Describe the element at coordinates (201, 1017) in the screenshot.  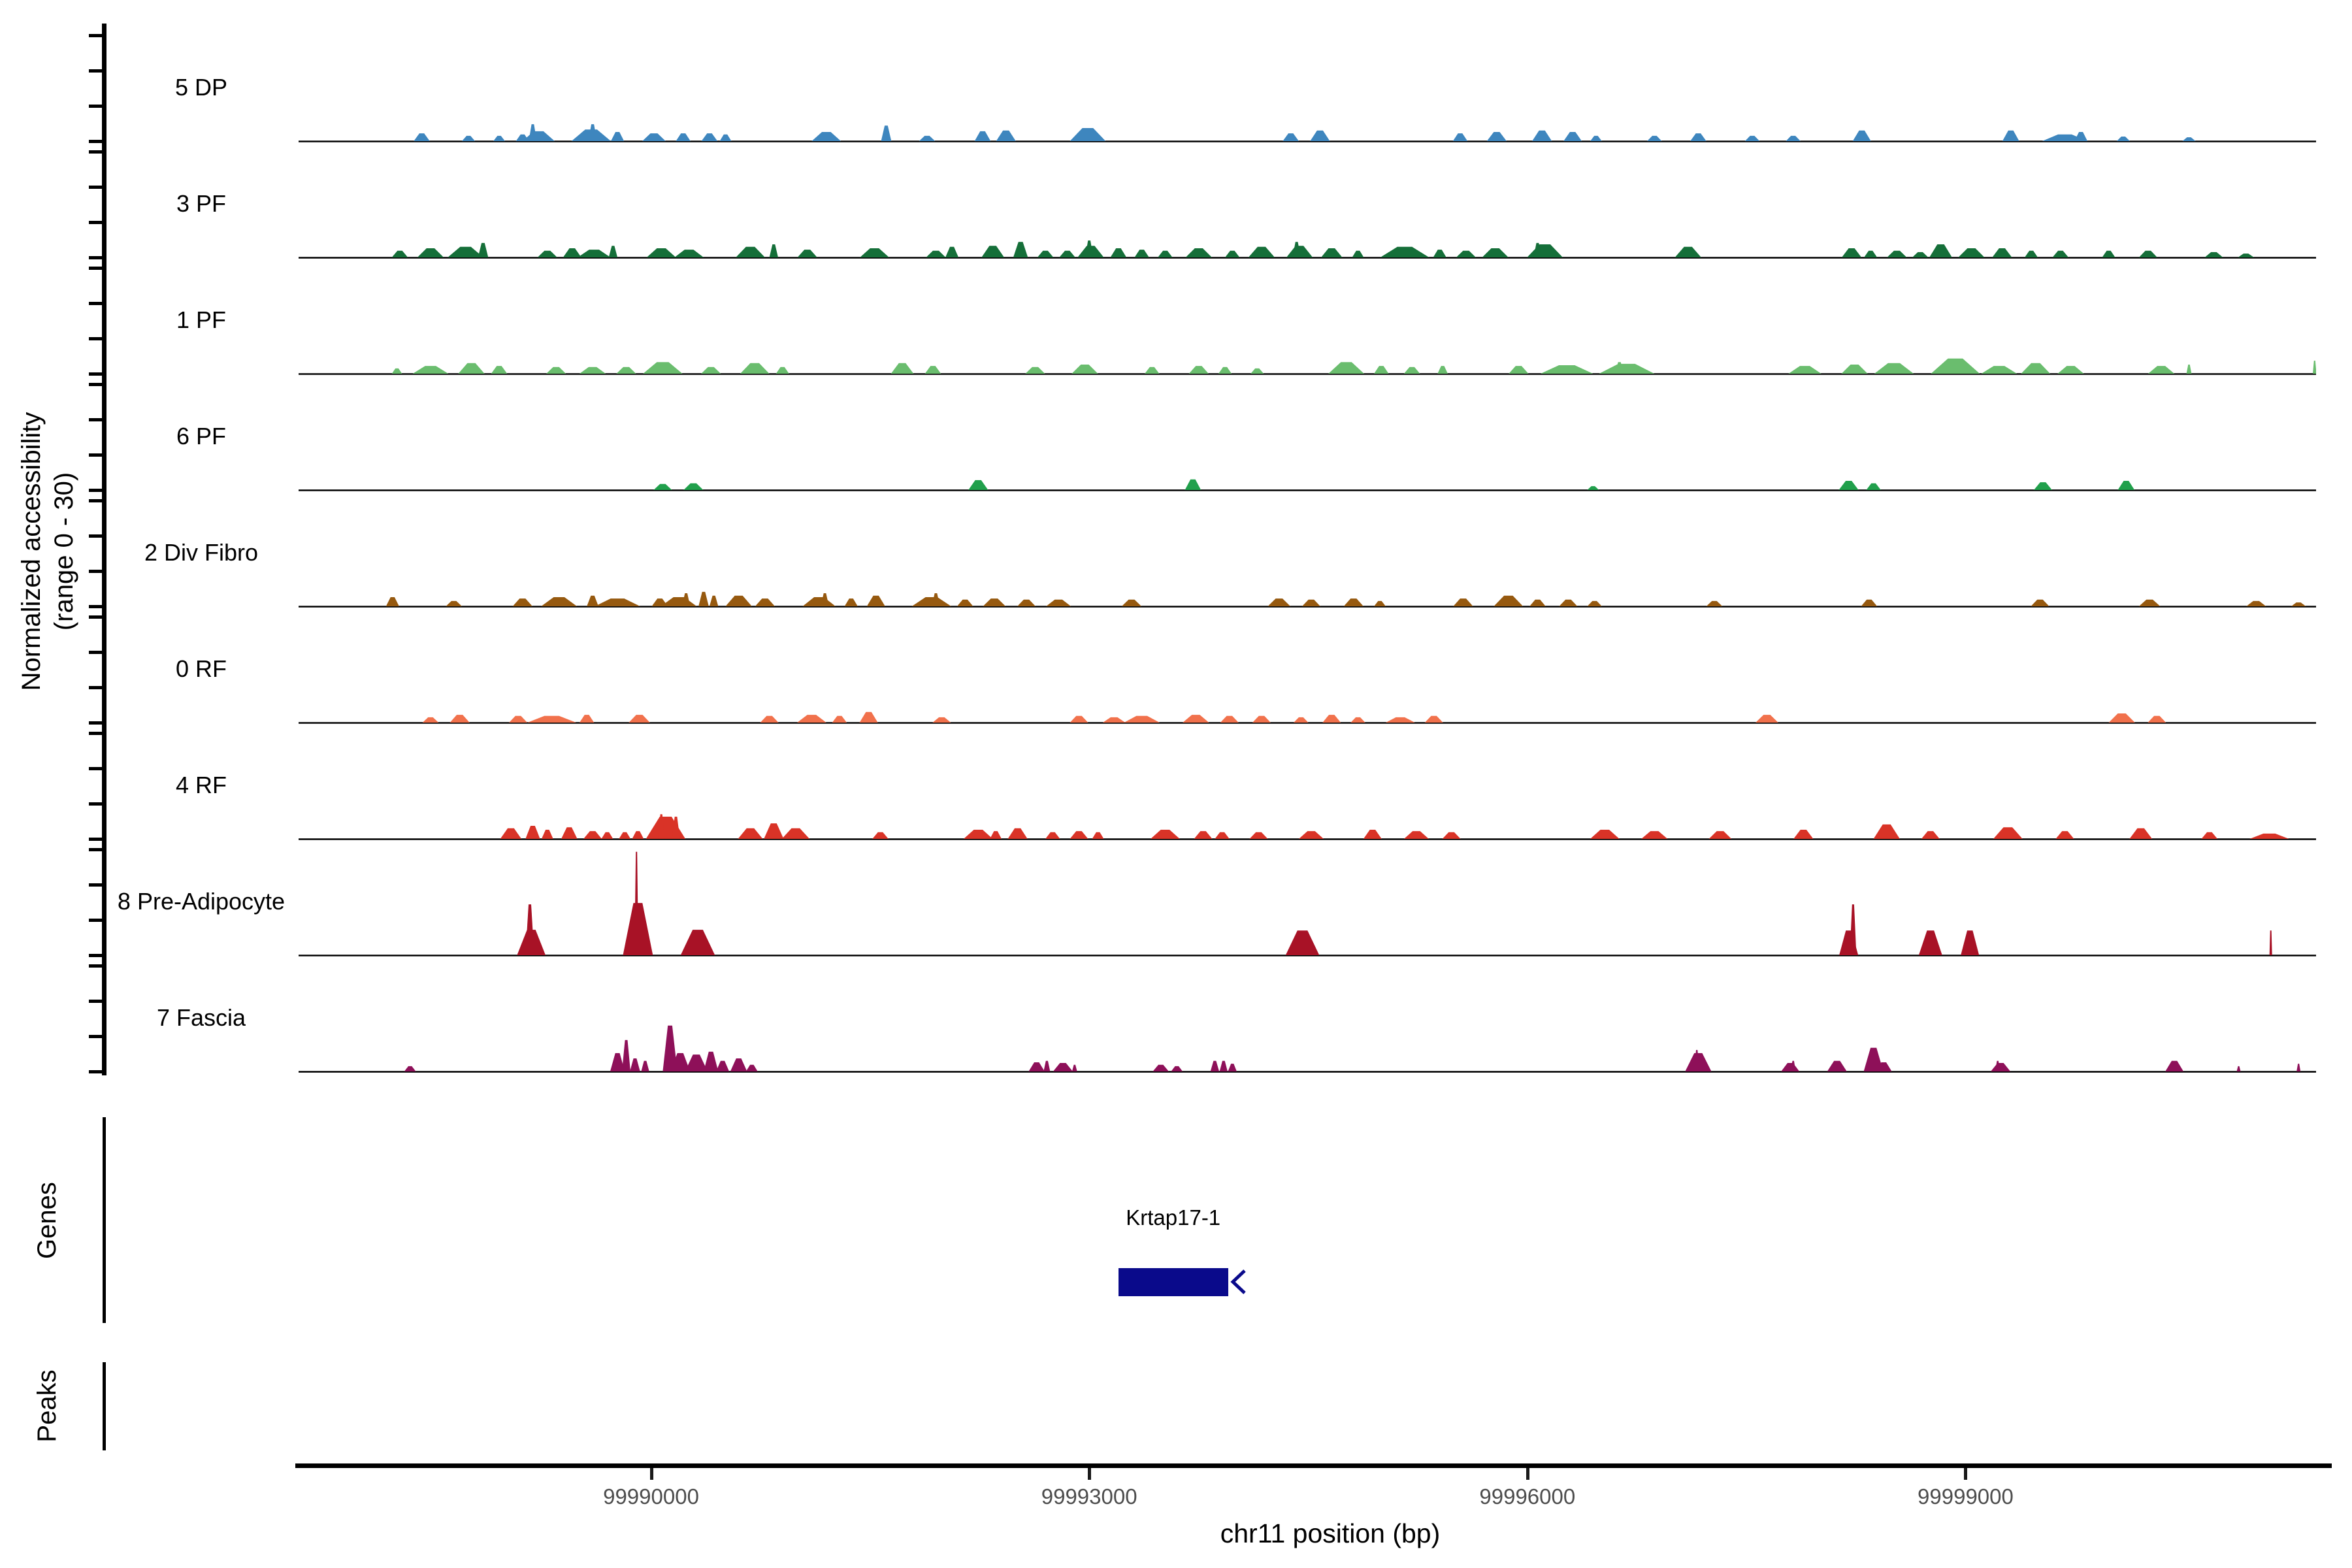
I see `track-label: 7 Fascia` at that location.